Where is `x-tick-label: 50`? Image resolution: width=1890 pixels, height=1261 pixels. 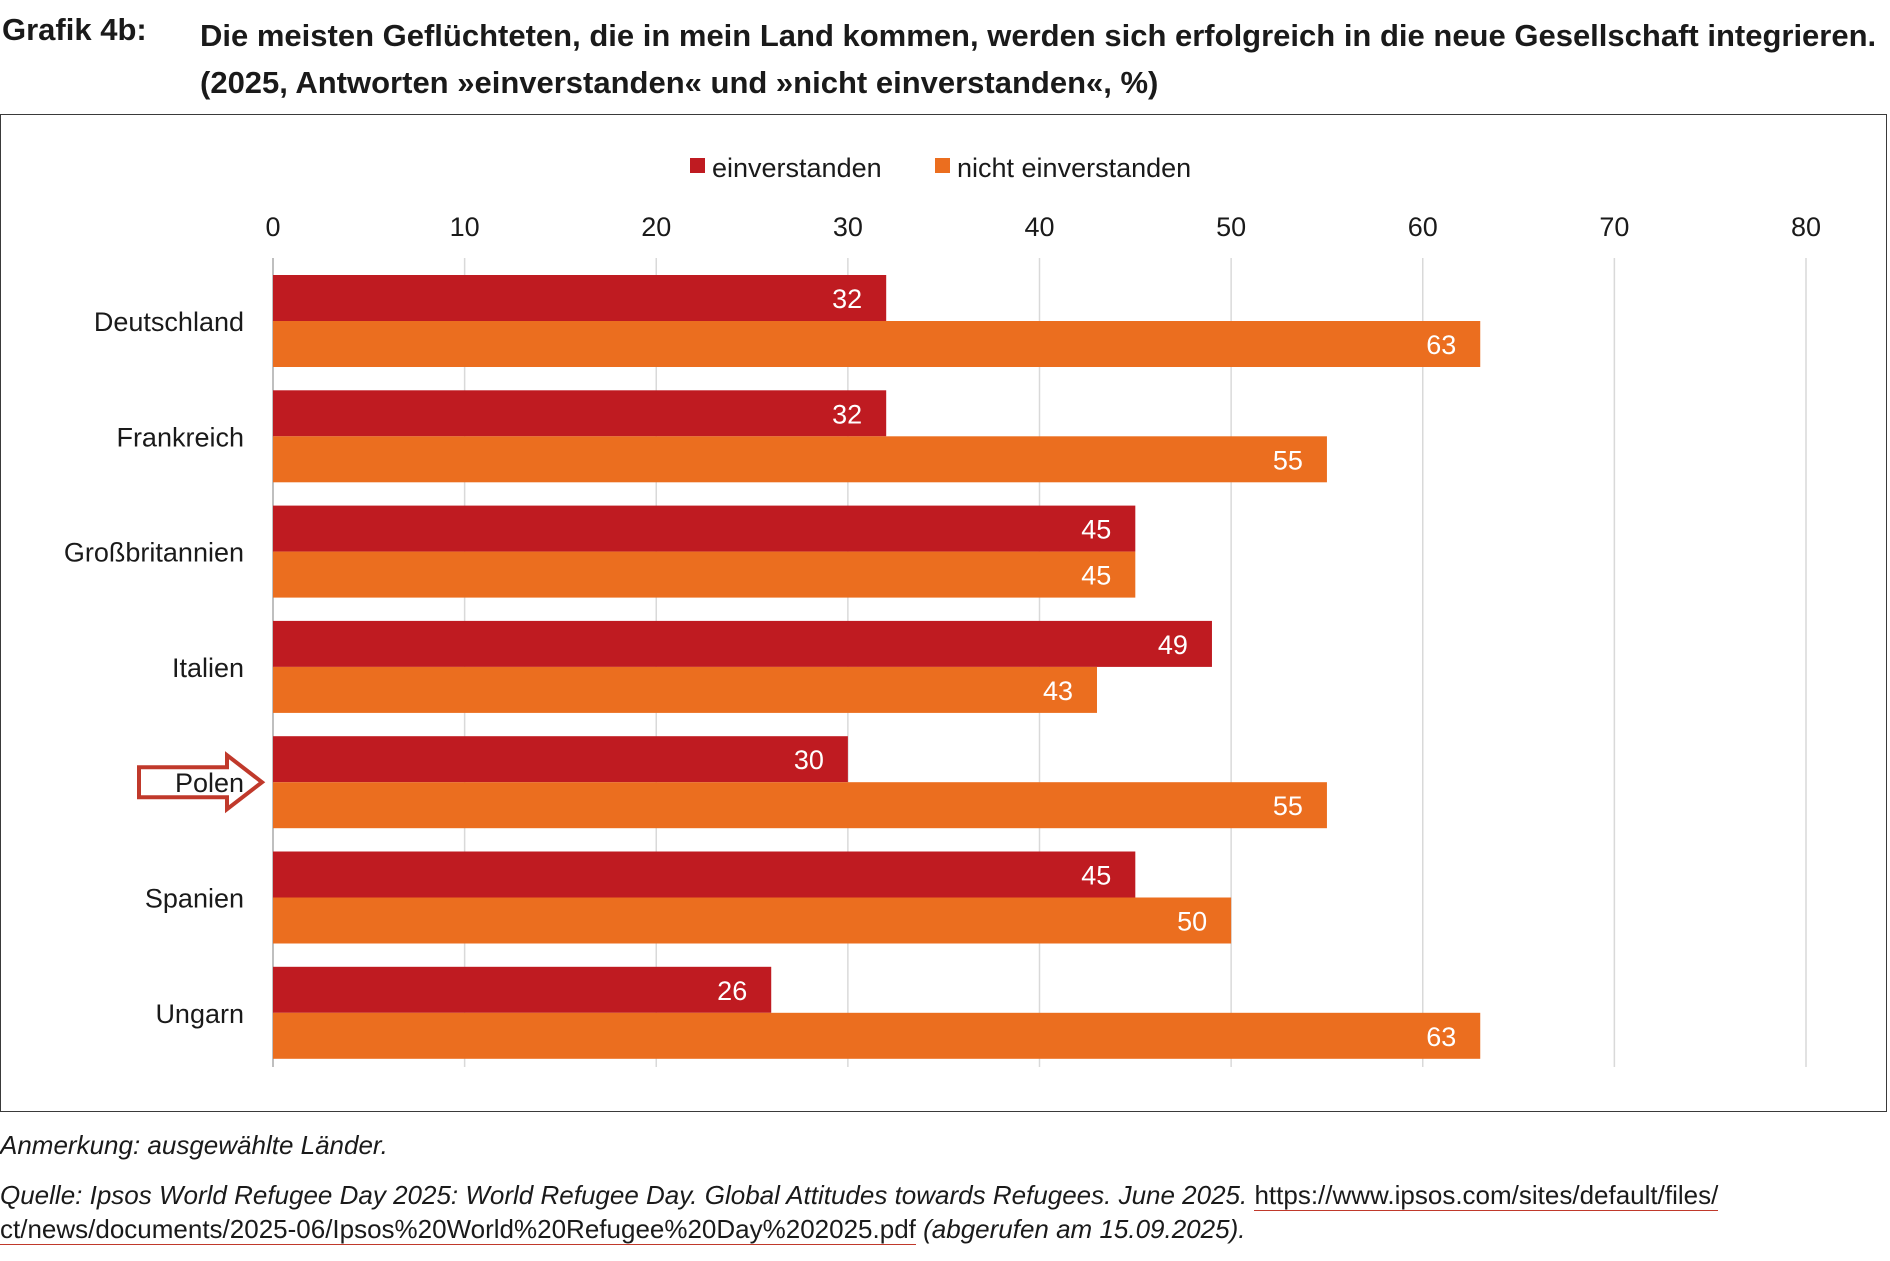 x-tick-label: 50 is located at coordinates (1231, 227).